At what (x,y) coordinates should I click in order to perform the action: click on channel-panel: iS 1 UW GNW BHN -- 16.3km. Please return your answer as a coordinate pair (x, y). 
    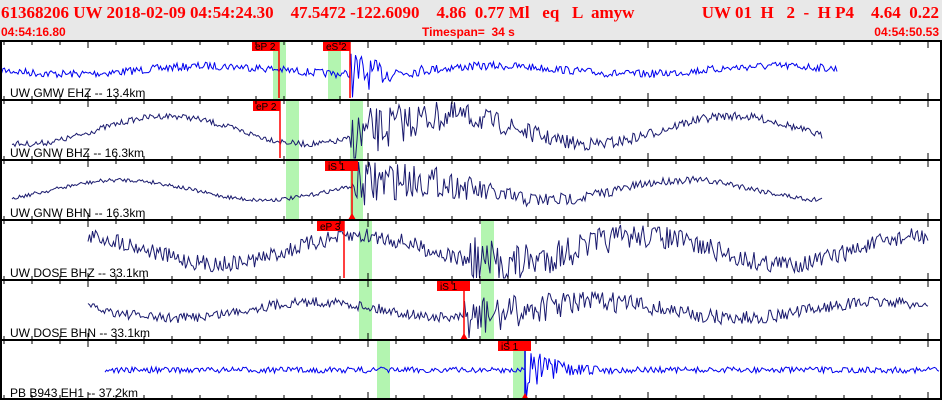
    Looking at the image, I should click on (416, 190).